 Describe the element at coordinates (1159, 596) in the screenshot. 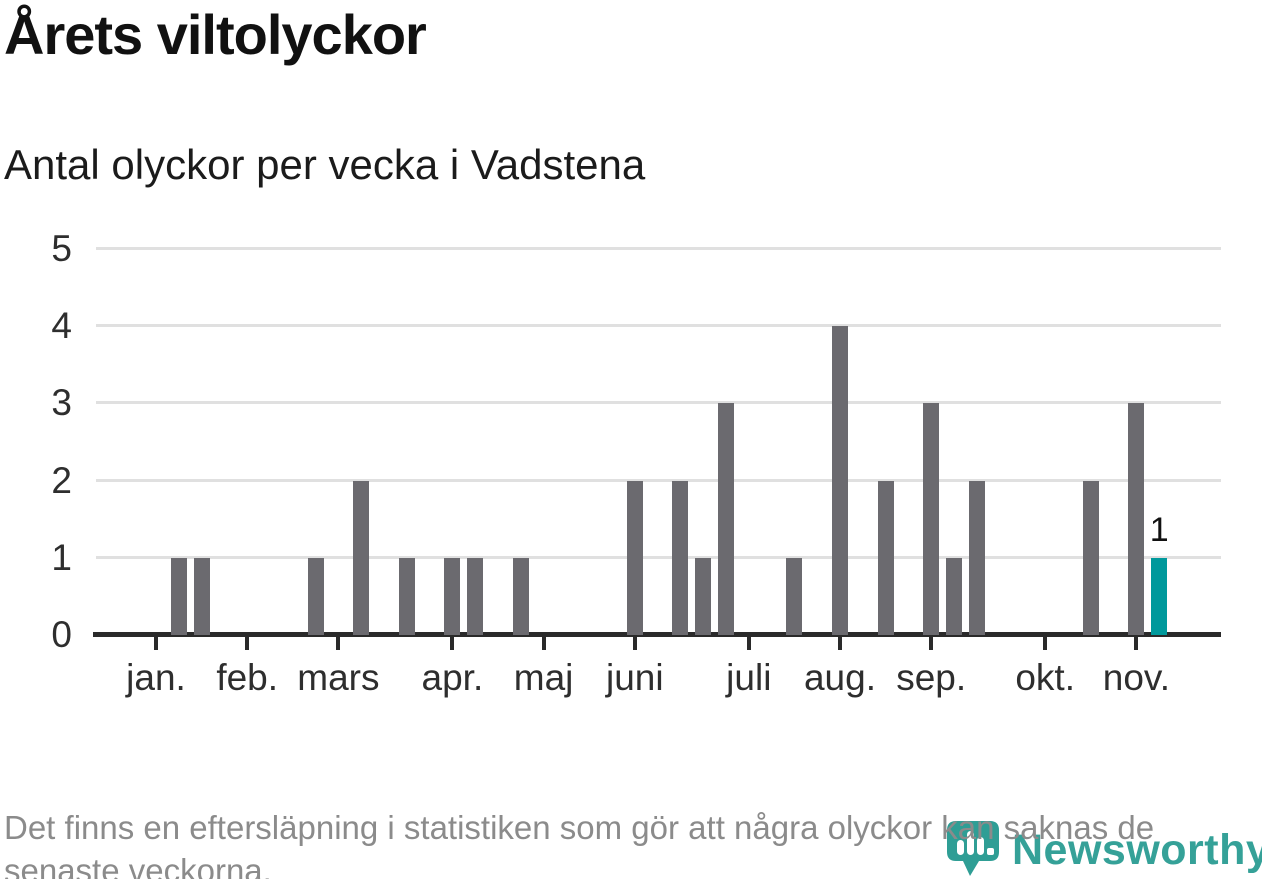

I see `bar-highlighted` at that location.